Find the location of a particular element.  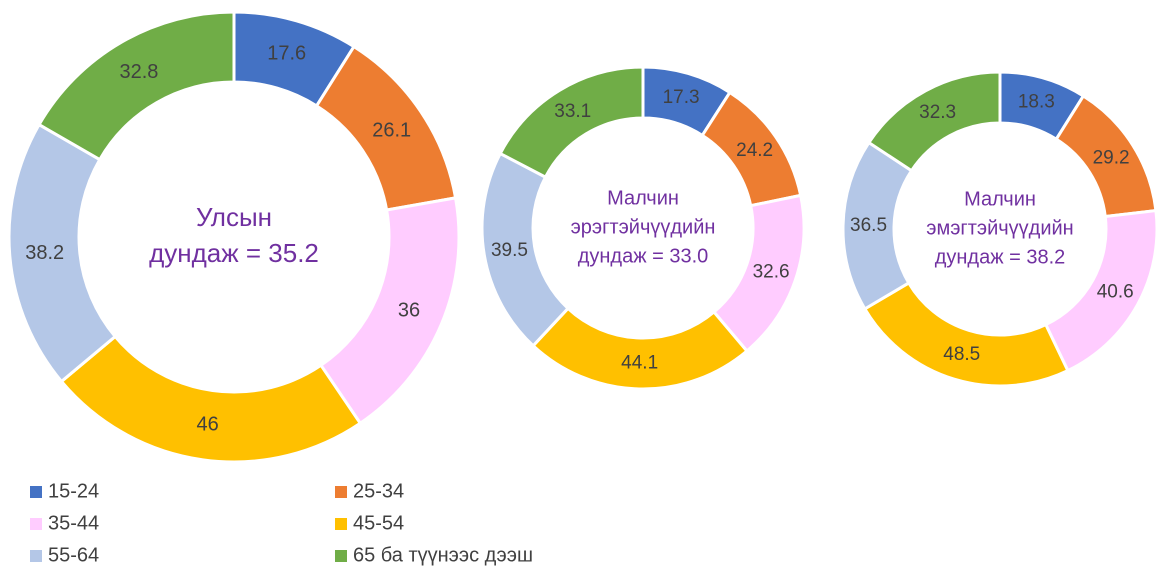

data-label: 48.5 is located at coordinates (961, 354).